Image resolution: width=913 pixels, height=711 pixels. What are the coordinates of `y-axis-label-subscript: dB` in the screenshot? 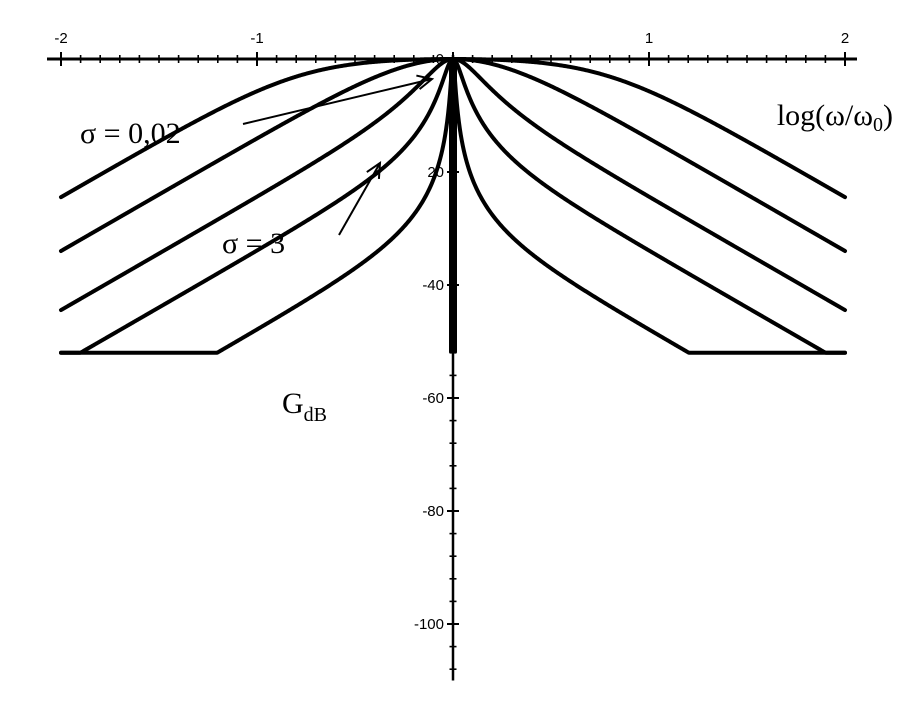 It's located at (315, 415).